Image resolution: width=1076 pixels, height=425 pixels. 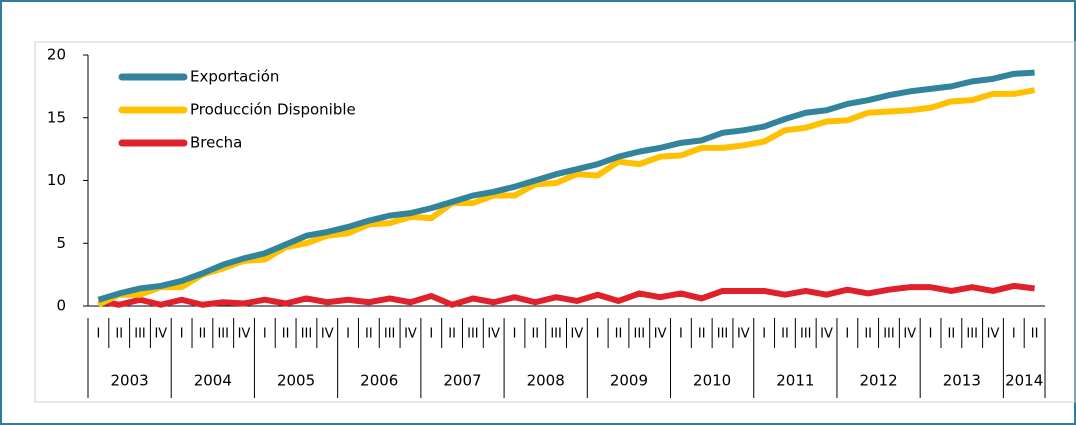 What do you see at coordinates (566, 295) in the screenshot?
I see `series-line` at bounding box center [566, 295].